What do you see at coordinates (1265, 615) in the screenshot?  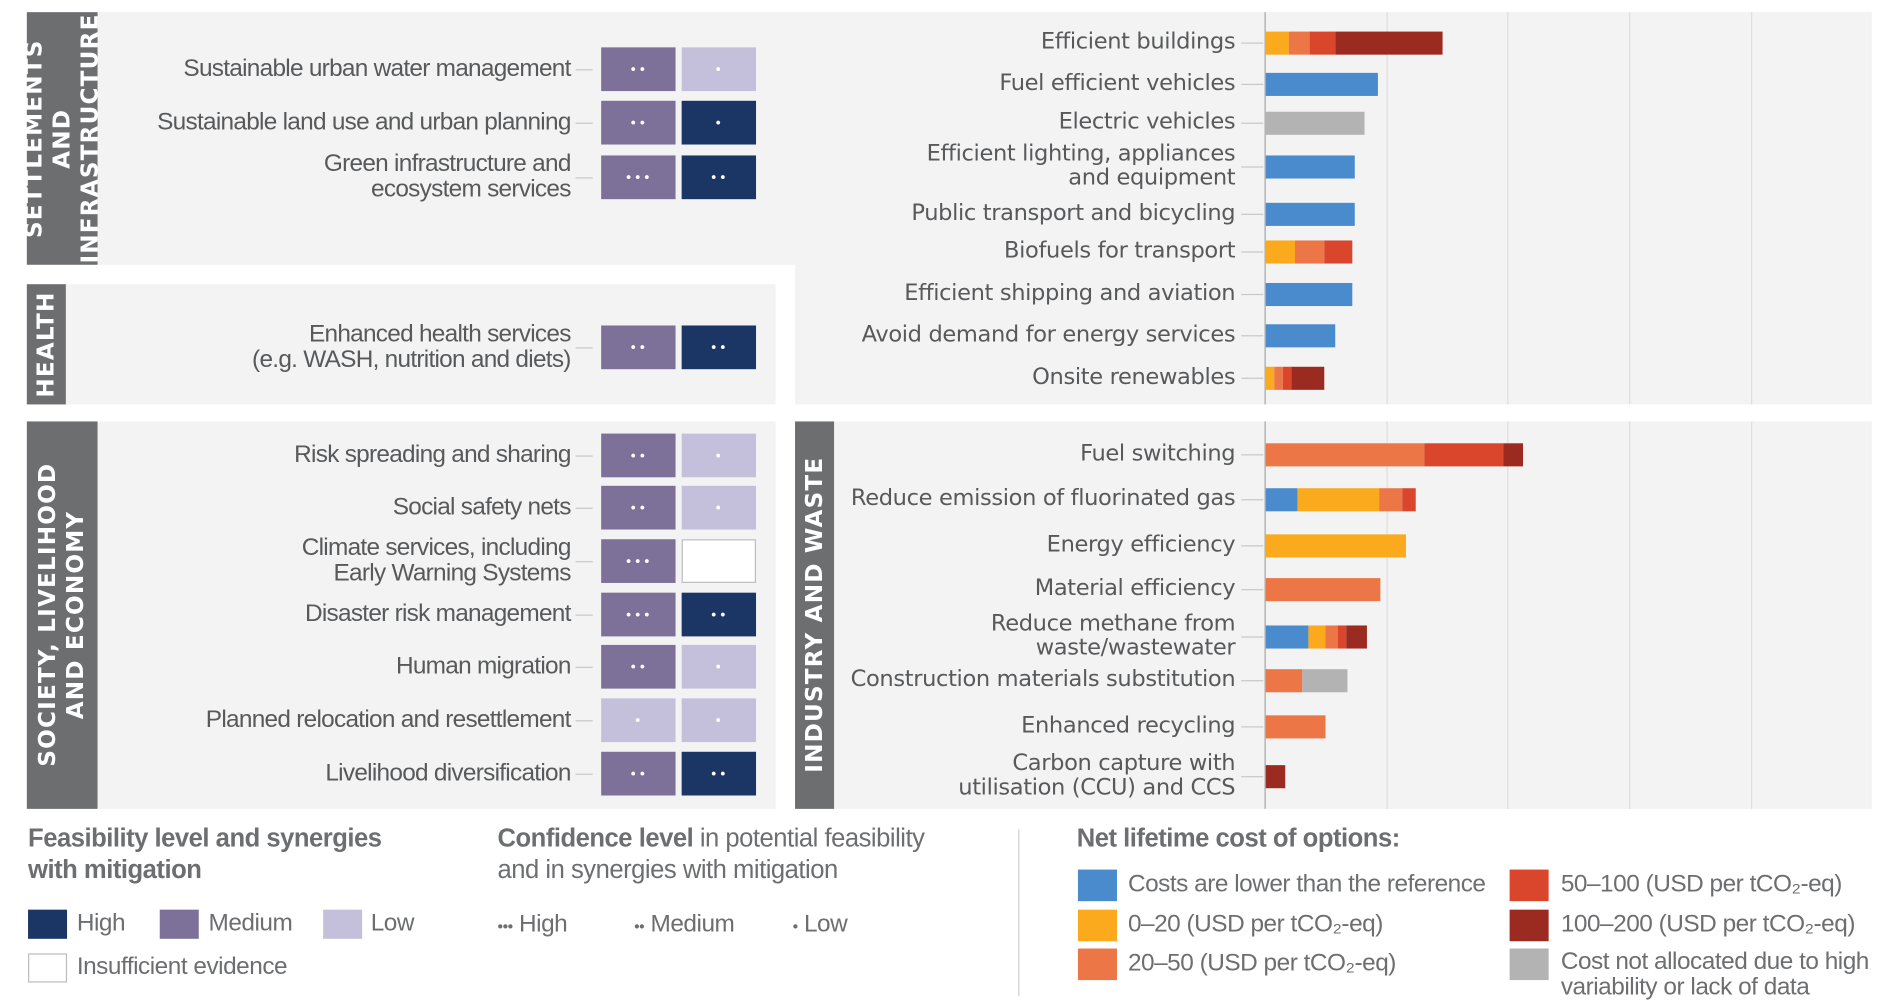 I see `x-axis-line` at bounding box center [1265, 615].